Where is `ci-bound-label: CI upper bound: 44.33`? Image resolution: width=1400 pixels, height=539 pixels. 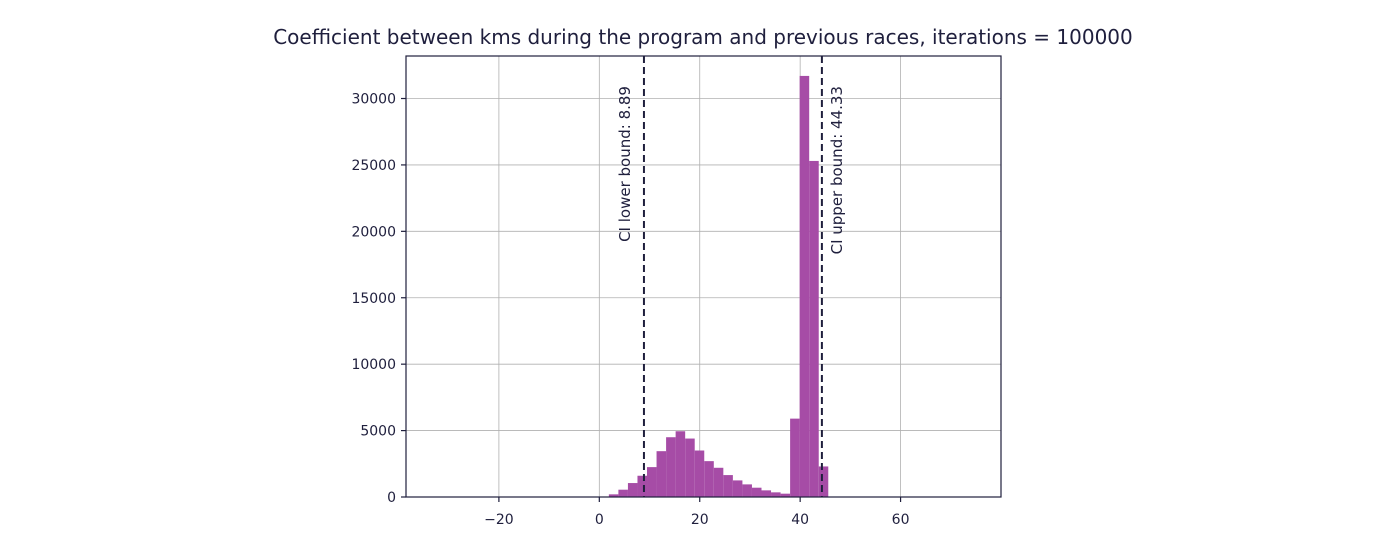 ci-bound-label: CI upper bound: 44.33 is located at coordinates (837, 170).